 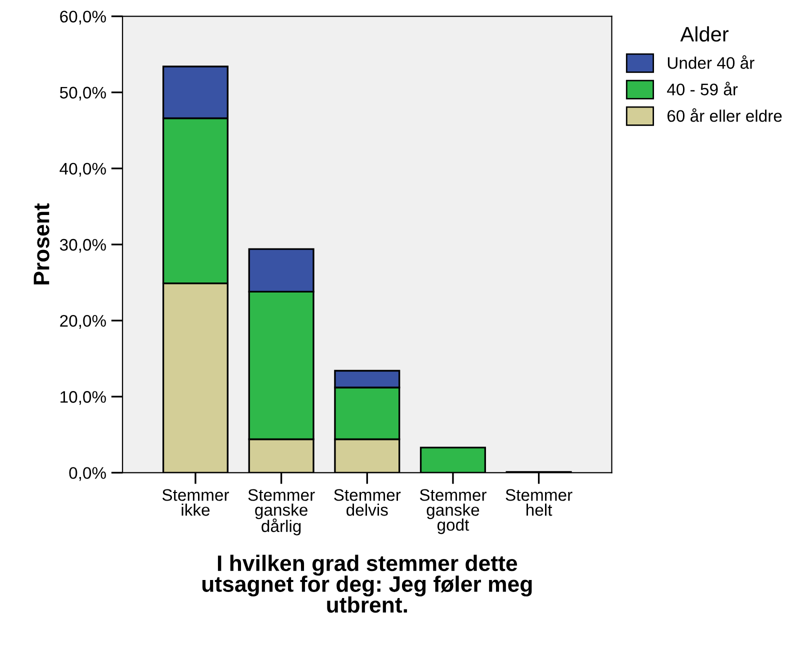 What do you see at coordinates (83, 93) in the screenshot?
I see `y-tick-label: 50,0%` at bounding box center [83, 93].